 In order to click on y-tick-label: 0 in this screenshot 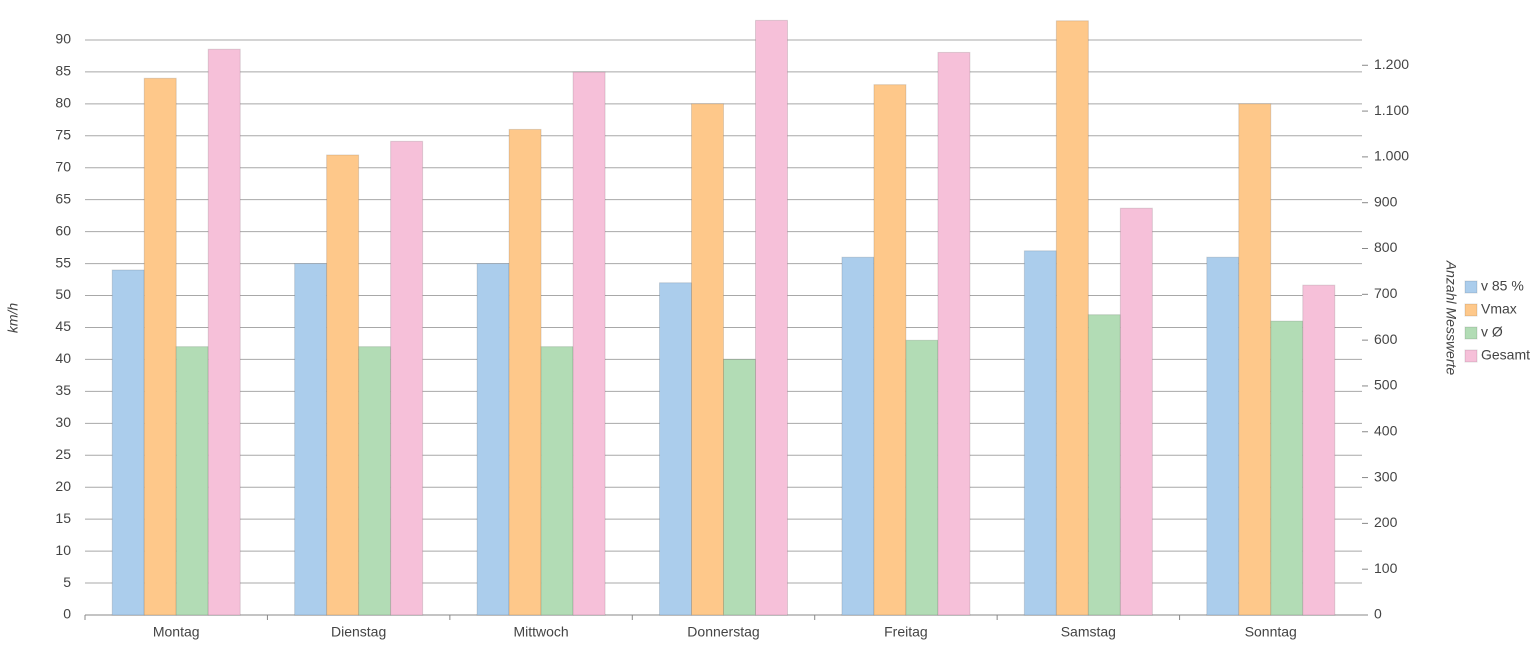, I will do `click(67, 614)`.